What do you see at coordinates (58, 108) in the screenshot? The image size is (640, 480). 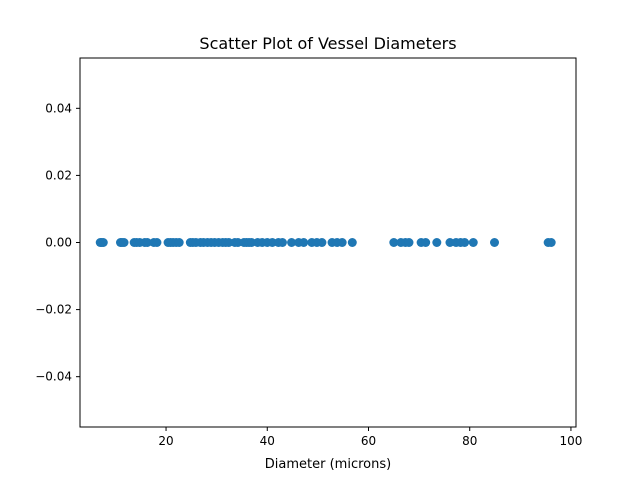 I see `y-tick-label: 0.04` at bounding box center [58, 108].